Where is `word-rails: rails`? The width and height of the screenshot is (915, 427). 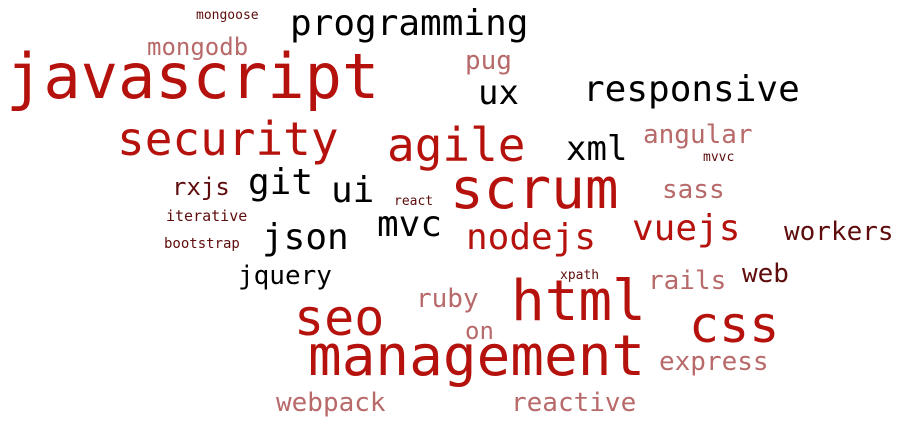 word-rails: rails is located at coordinates (687, 281).